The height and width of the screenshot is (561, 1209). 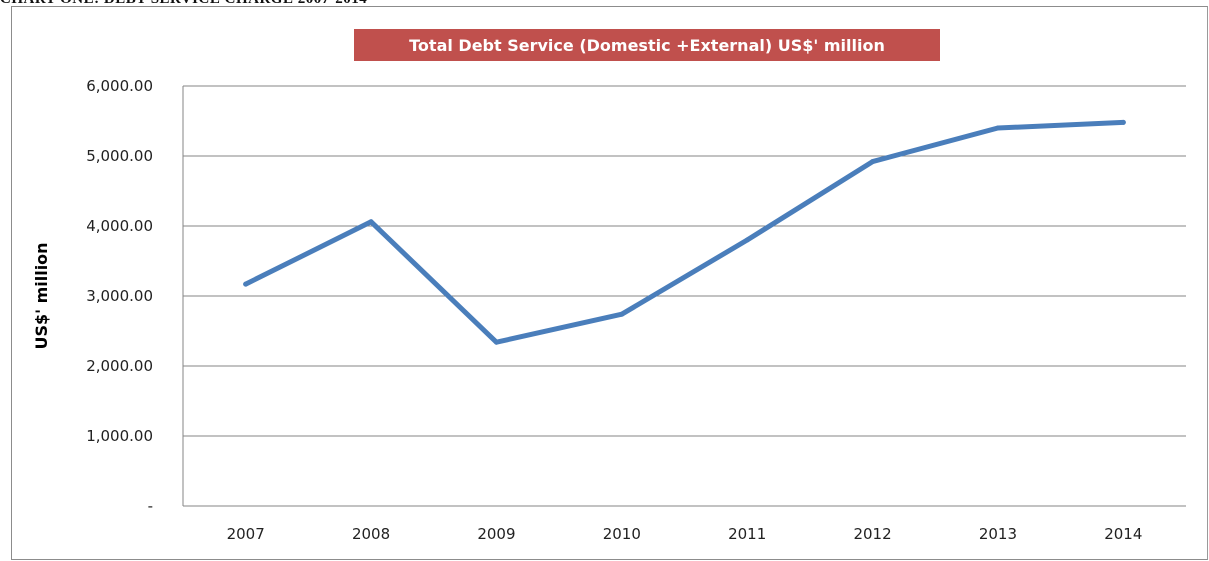 What do you see at coordinates (41, 295) in the screenshot?
I see `y-axis-label: US$' million` at bounding box center [41, 295].